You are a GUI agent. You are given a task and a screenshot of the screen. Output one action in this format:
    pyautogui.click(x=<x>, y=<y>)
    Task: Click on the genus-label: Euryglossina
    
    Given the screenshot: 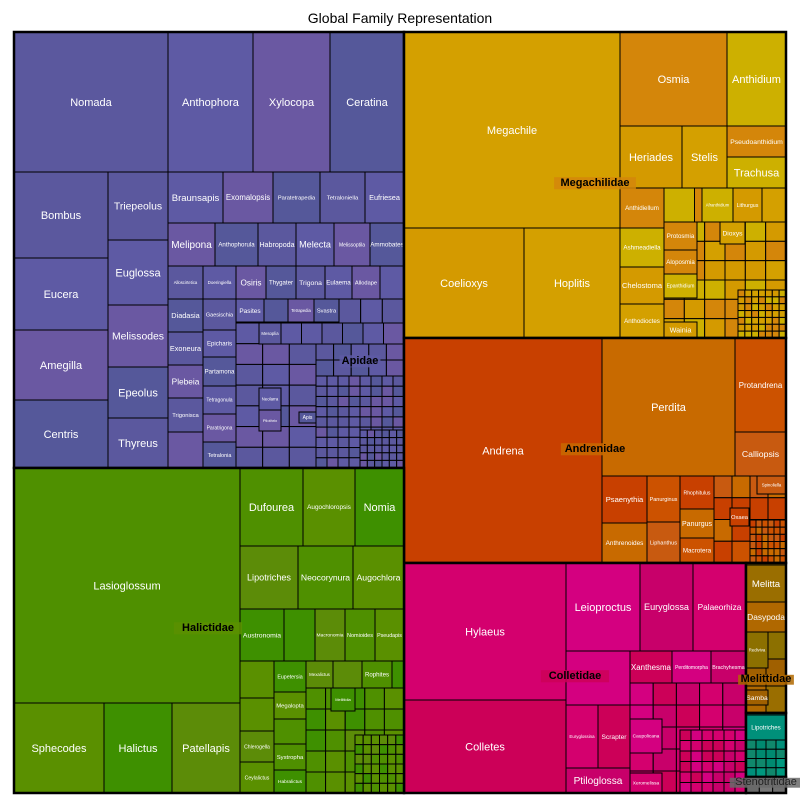 What is the action you would take?
    pyautogui.click(x=582, y=736)
    